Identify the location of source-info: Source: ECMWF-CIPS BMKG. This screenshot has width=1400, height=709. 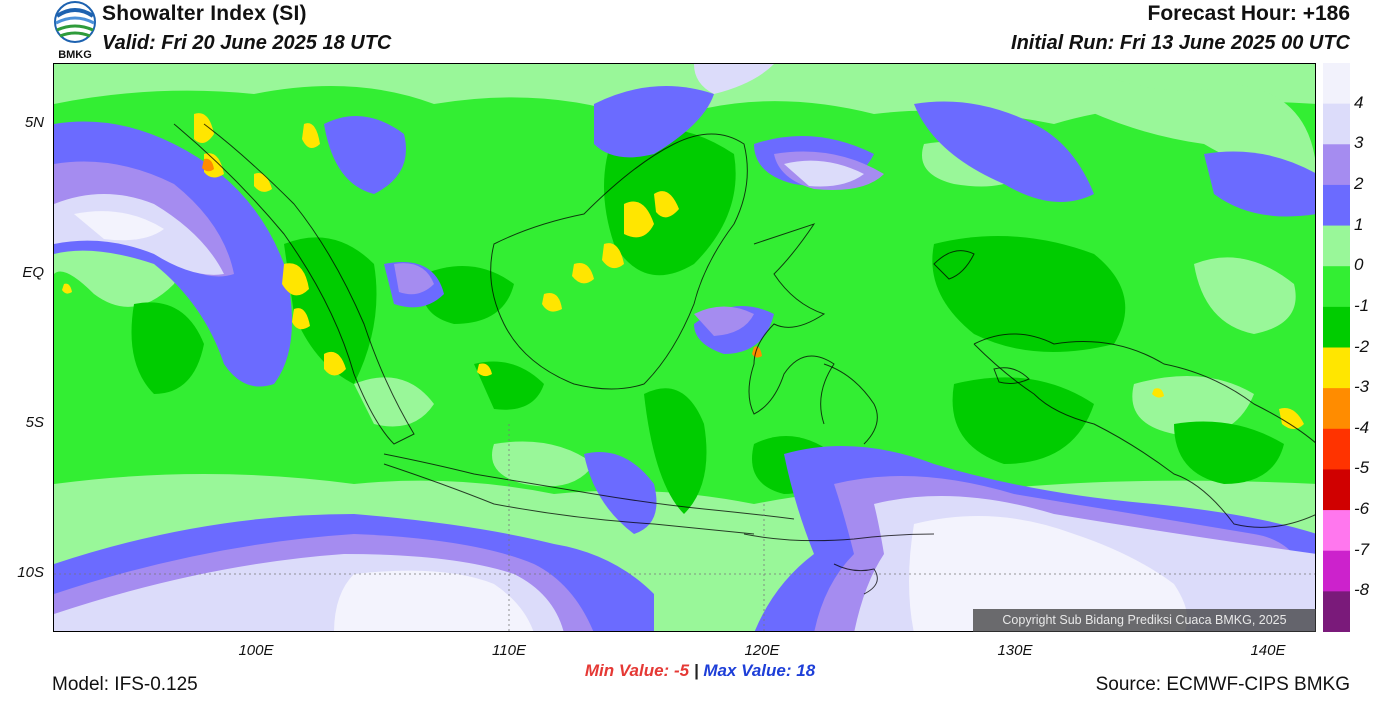
(1222, 684).